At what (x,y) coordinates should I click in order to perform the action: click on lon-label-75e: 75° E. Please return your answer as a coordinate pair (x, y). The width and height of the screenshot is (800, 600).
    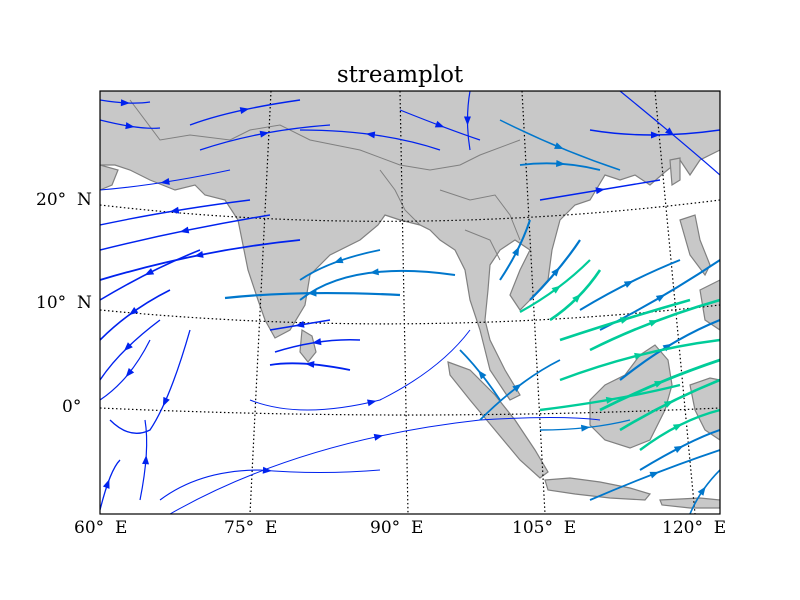
    Looking at the image, I should click on (251, 528).